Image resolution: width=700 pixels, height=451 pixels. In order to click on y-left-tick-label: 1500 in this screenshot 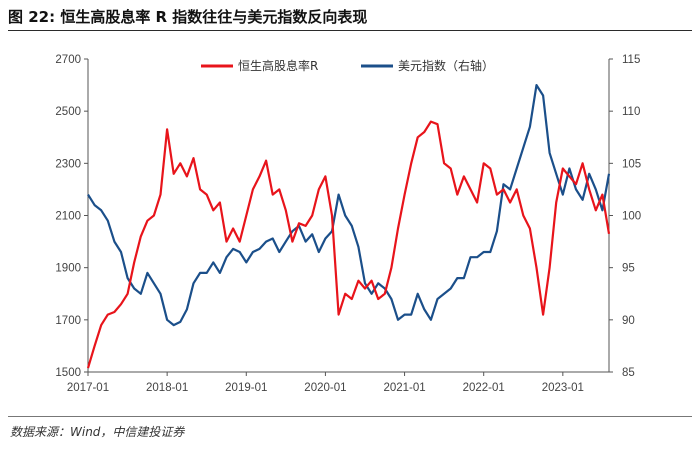, I will do `click(68, 373)`.